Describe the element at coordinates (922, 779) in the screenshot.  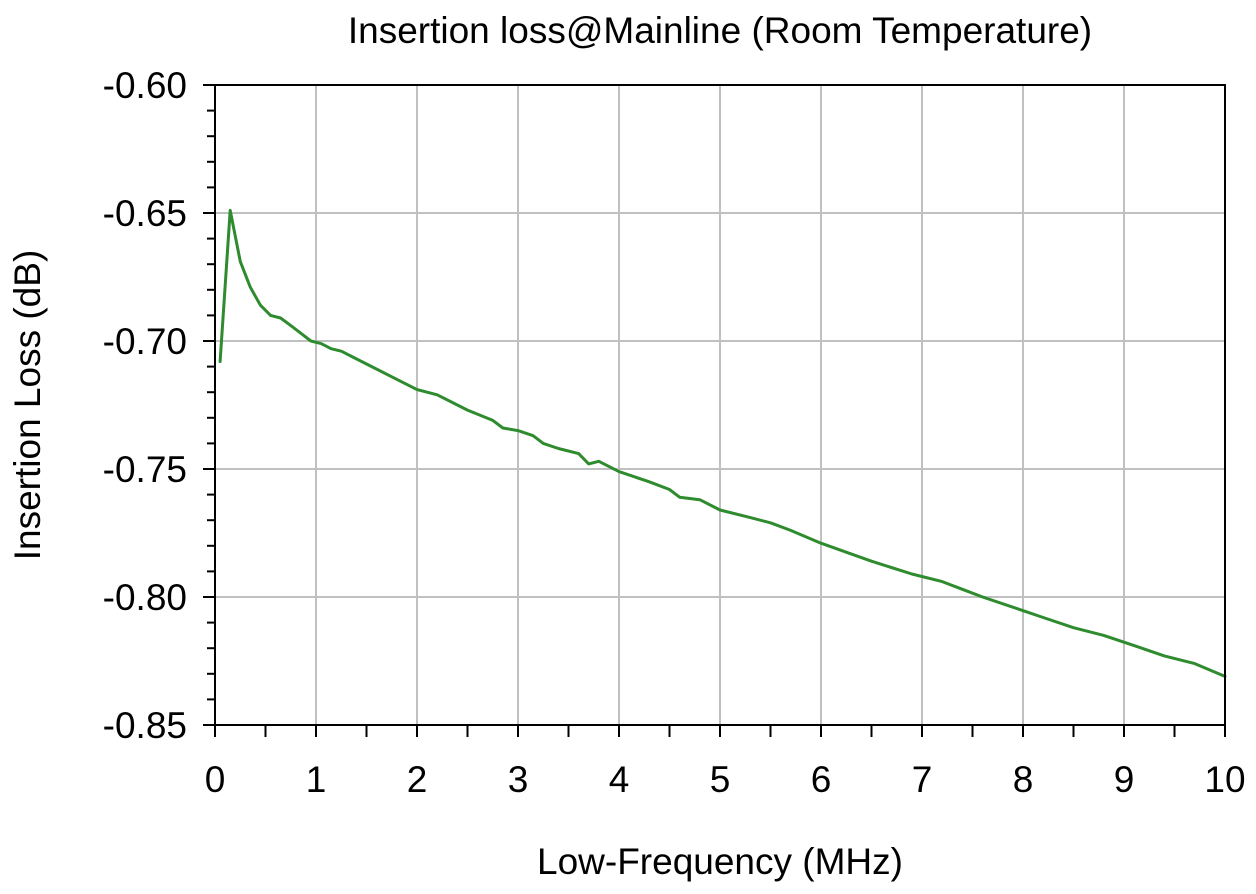
I see `x-tick-label: 7` at that location.